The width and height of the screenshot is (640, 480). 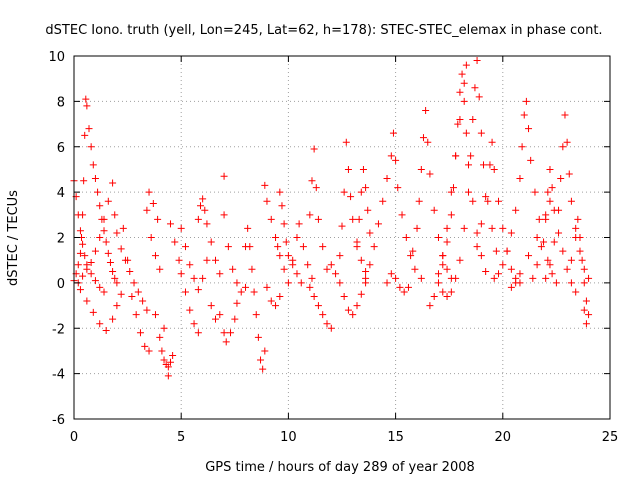 I want to click on y-tick-label: 0, so click(x=61, y=284).